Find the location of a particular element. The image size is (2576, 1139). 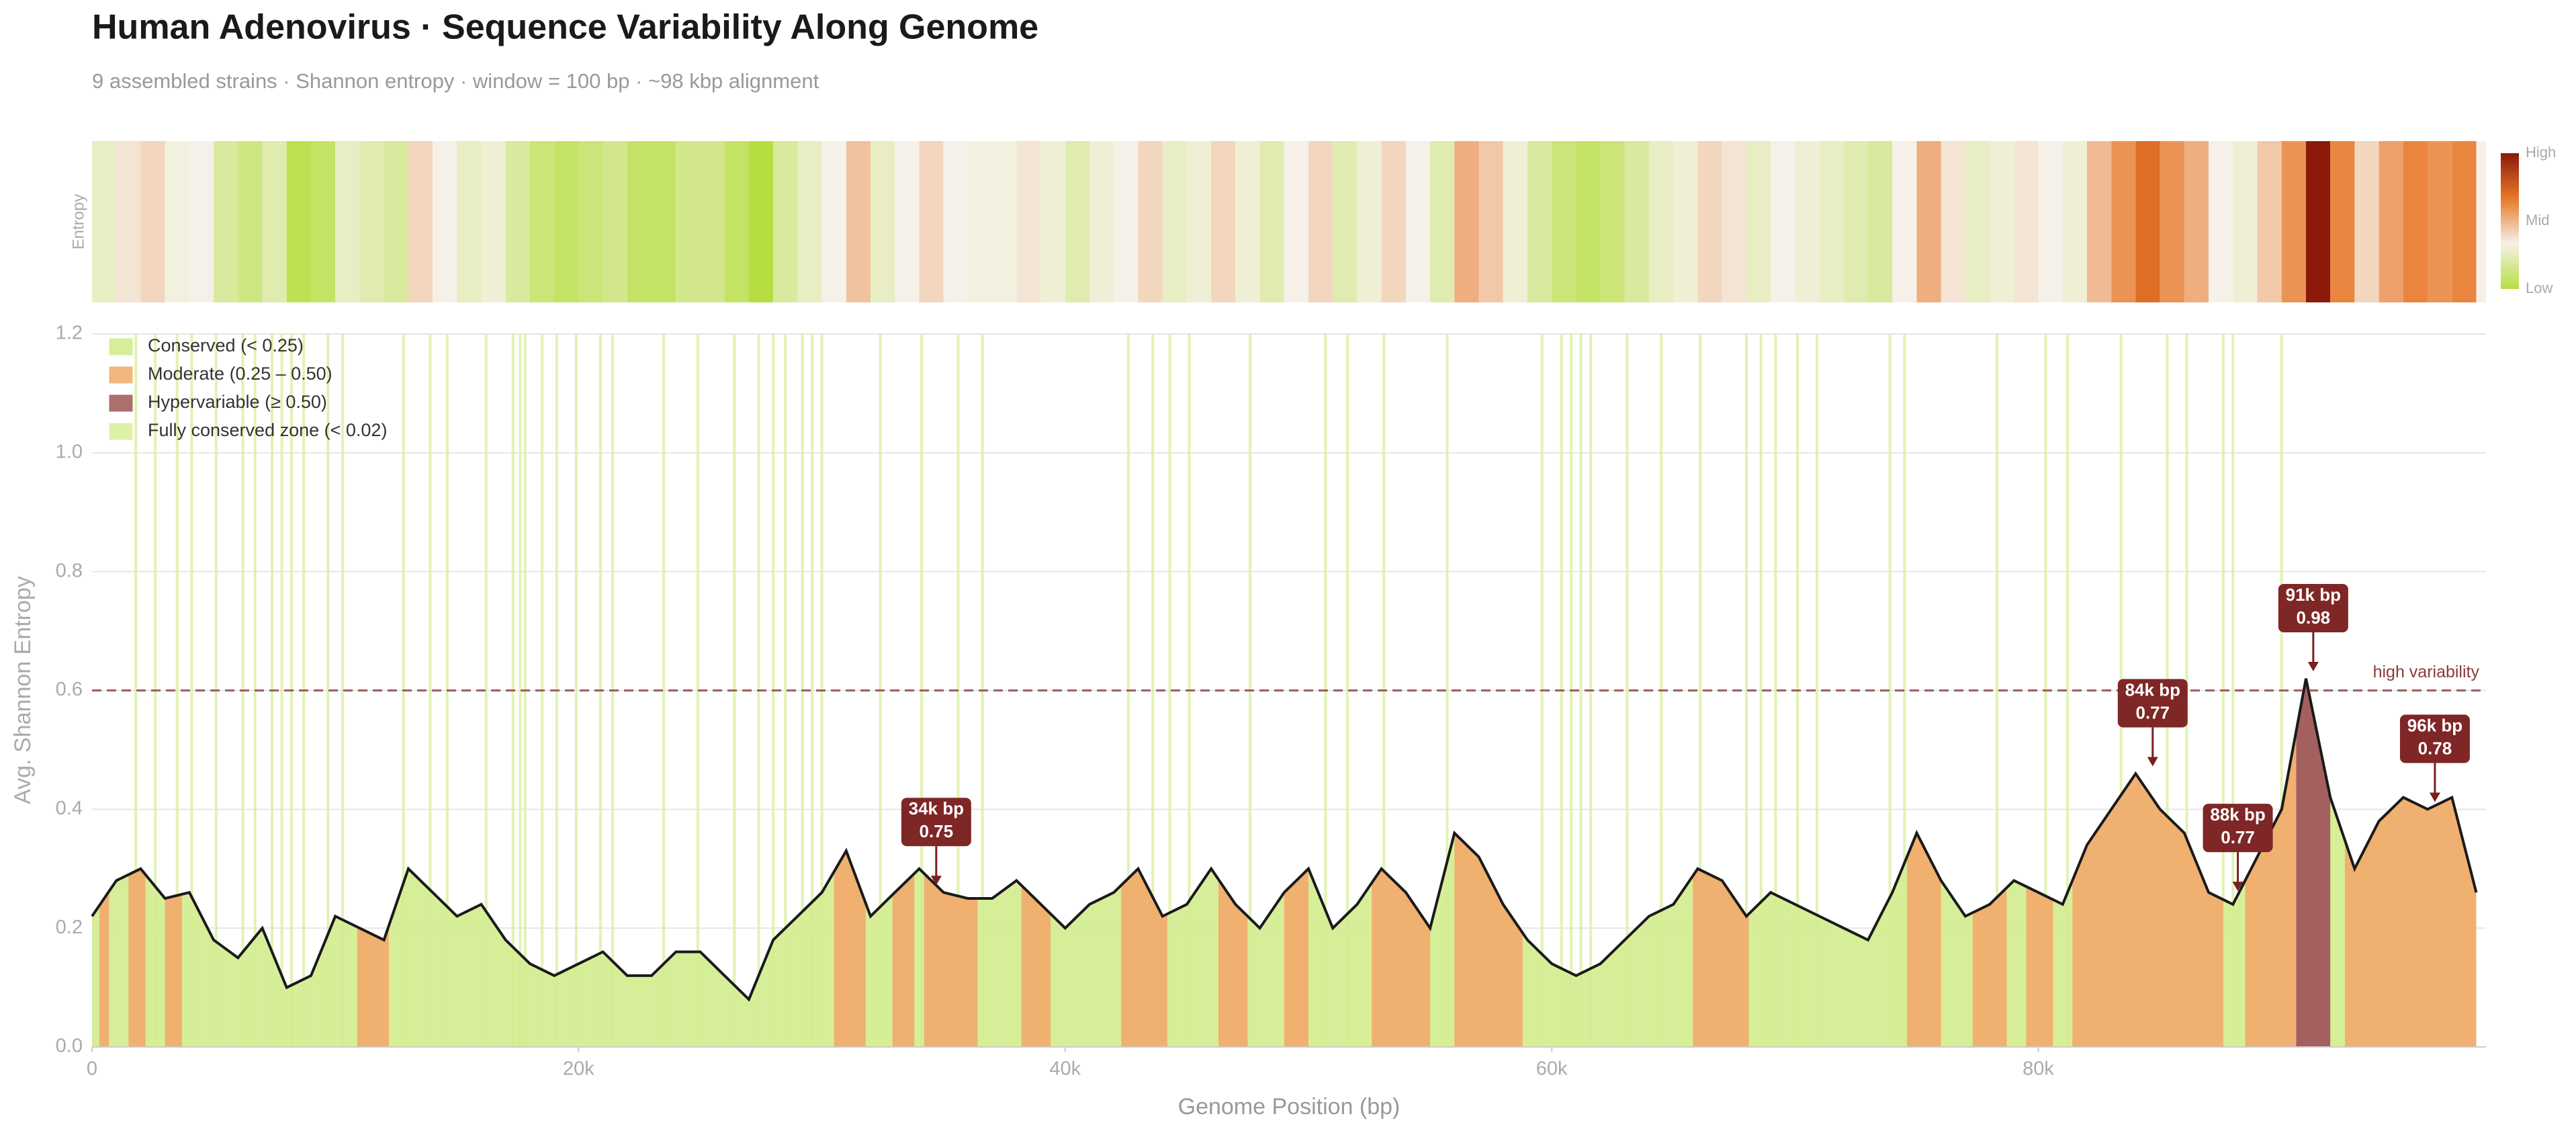

y-tick-label: 0.4 is located at coordinates (70, 808).